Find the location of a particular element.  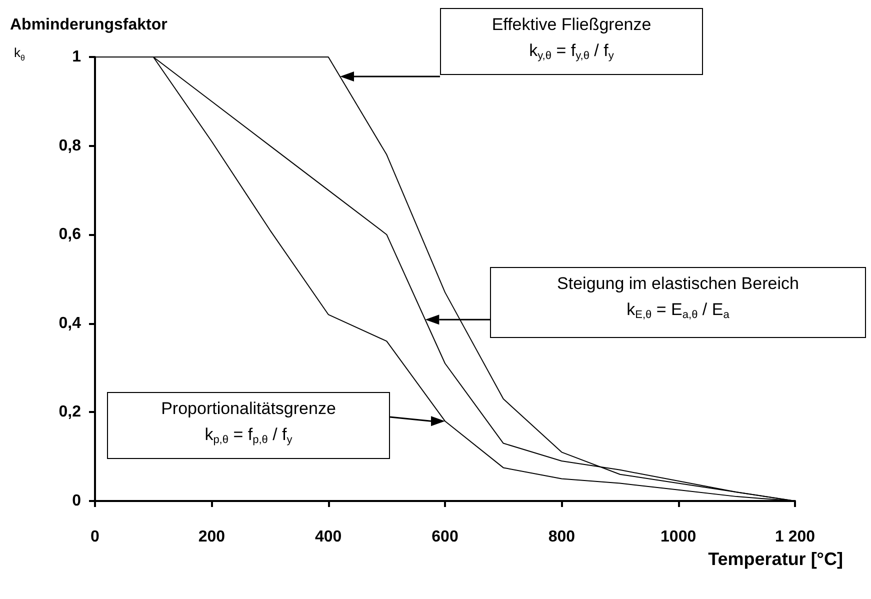

x-tick-label: 200 is located at coordinates (212, 537).